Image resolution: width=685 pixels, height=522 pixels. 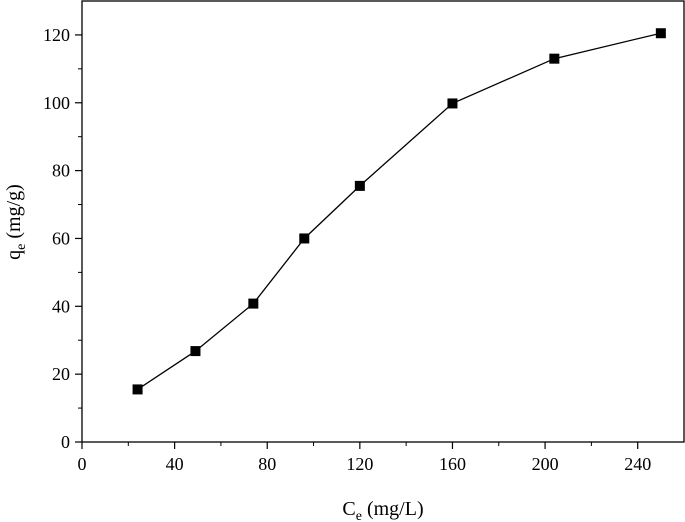 I want to click on y-tick-label-4: 80, so click(x=61, y=171).